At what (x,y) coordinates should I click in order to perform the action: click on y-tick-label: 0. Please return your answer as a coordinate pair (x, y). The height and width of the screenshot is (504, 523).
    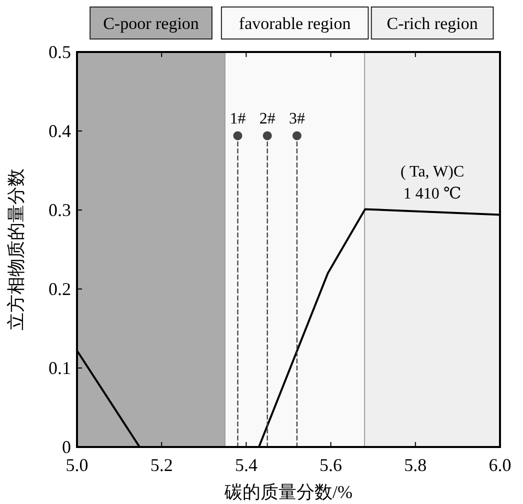
    Looking at the image, I should click on (66, 447).